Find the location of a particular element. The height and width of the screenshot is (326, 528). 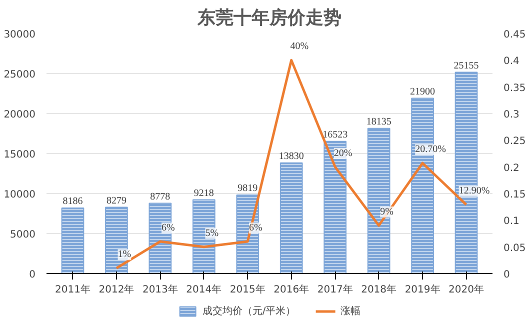

x-tick-label: 2011年 is located at coordinates (72, 290).